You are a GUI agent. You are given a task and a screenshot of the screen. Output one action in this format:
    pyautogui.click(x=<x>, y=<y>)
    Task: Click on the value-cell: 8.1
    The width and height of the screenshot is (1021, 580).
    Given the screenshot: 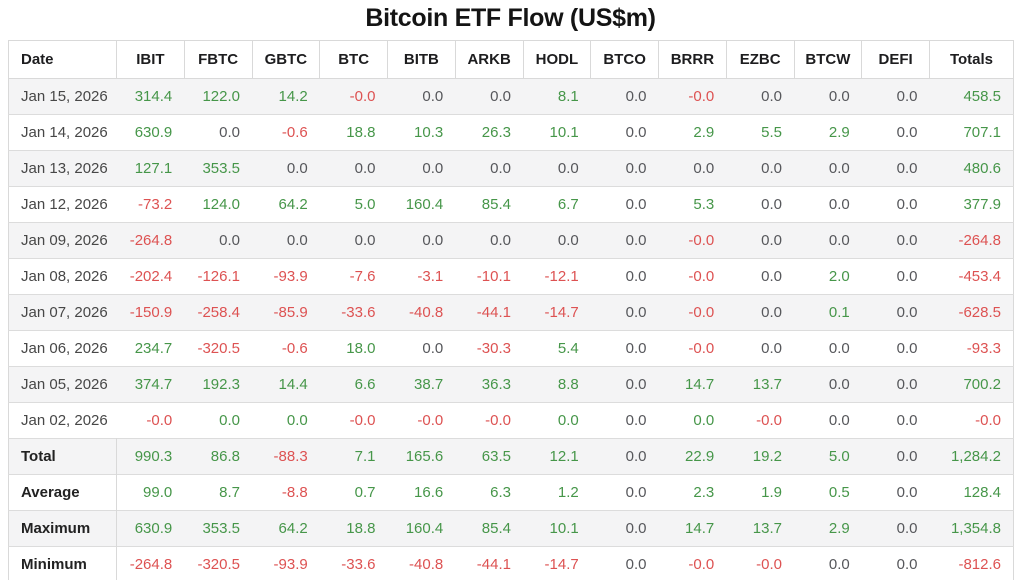 What is the action you would take?
    pyautogui.click(x=557, y=96)
    